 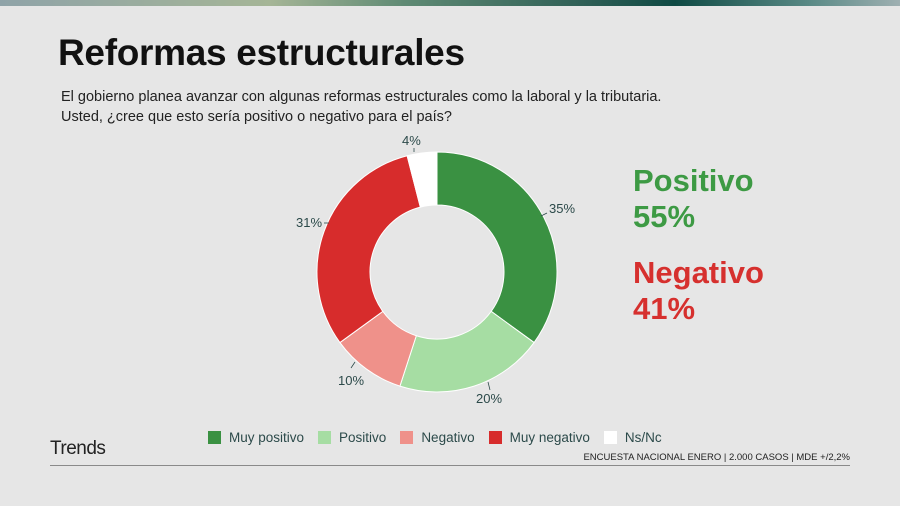 What do you see at coordinates (664, 216) in the screenshot?
I see `positive-value: 55%` at bounding box center [664, 216].